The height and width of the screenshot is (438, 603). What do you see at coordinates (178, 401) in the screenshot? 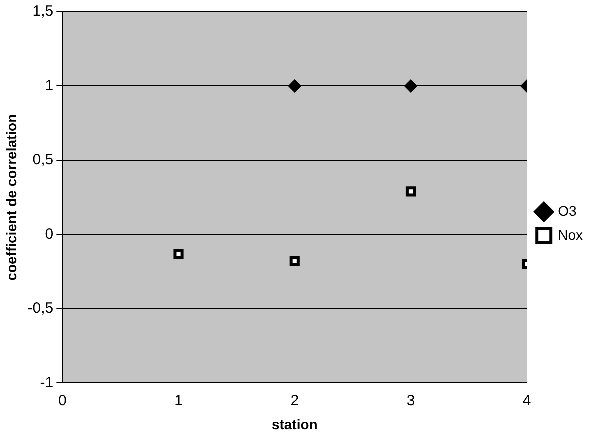
I see `x-tick-label: 1` at bounding box center [178, 401].